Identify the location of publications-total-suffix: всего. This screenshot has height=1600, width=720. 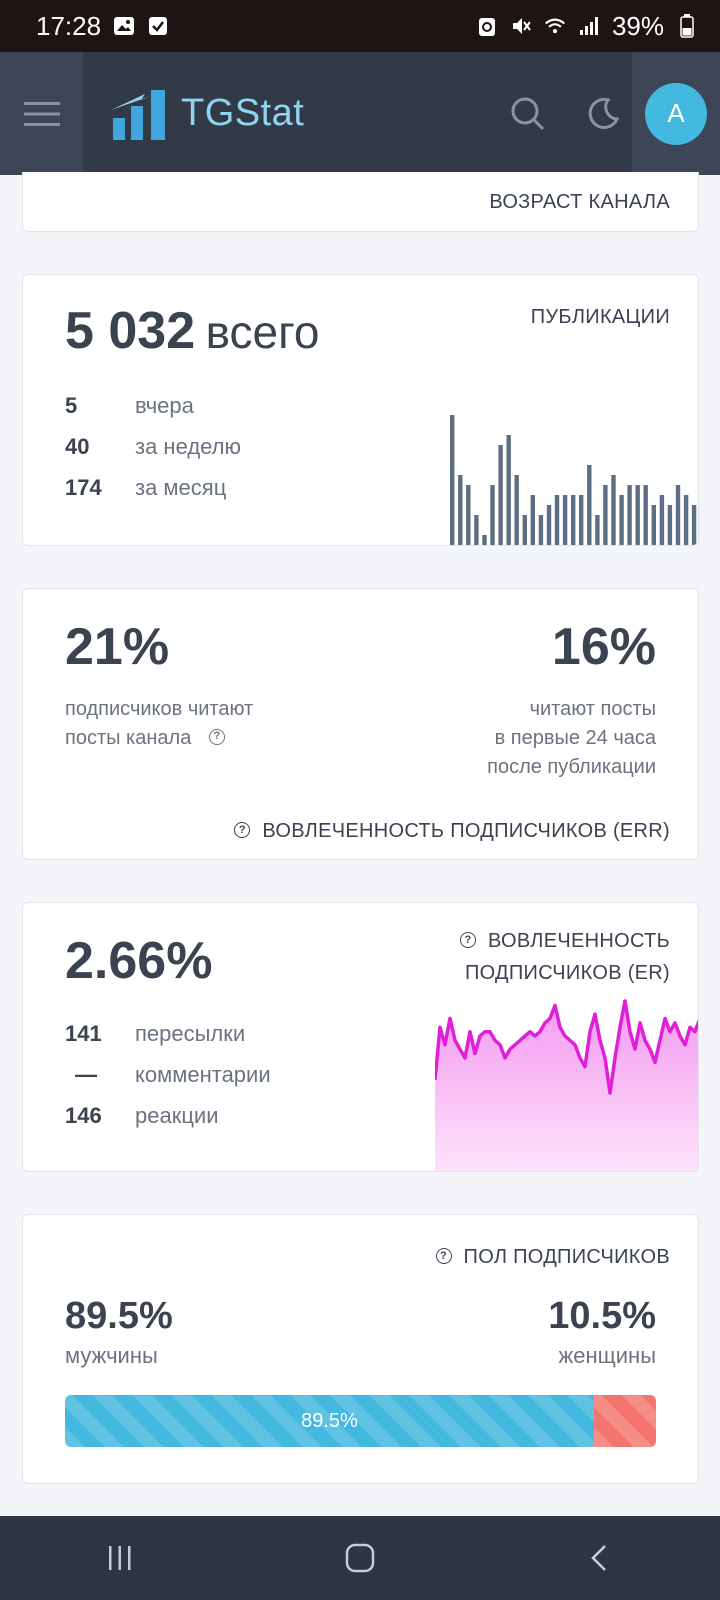
(262, 332).